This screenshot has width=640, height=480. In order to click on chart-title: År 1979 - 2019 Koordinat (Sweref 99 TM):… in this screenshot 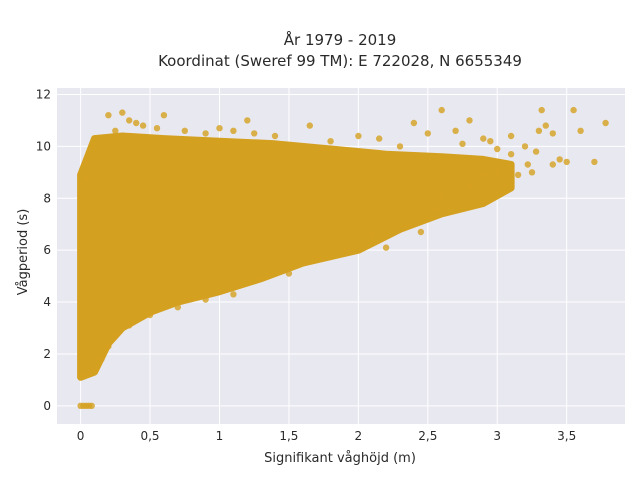, I will do `click(340, 50)`.